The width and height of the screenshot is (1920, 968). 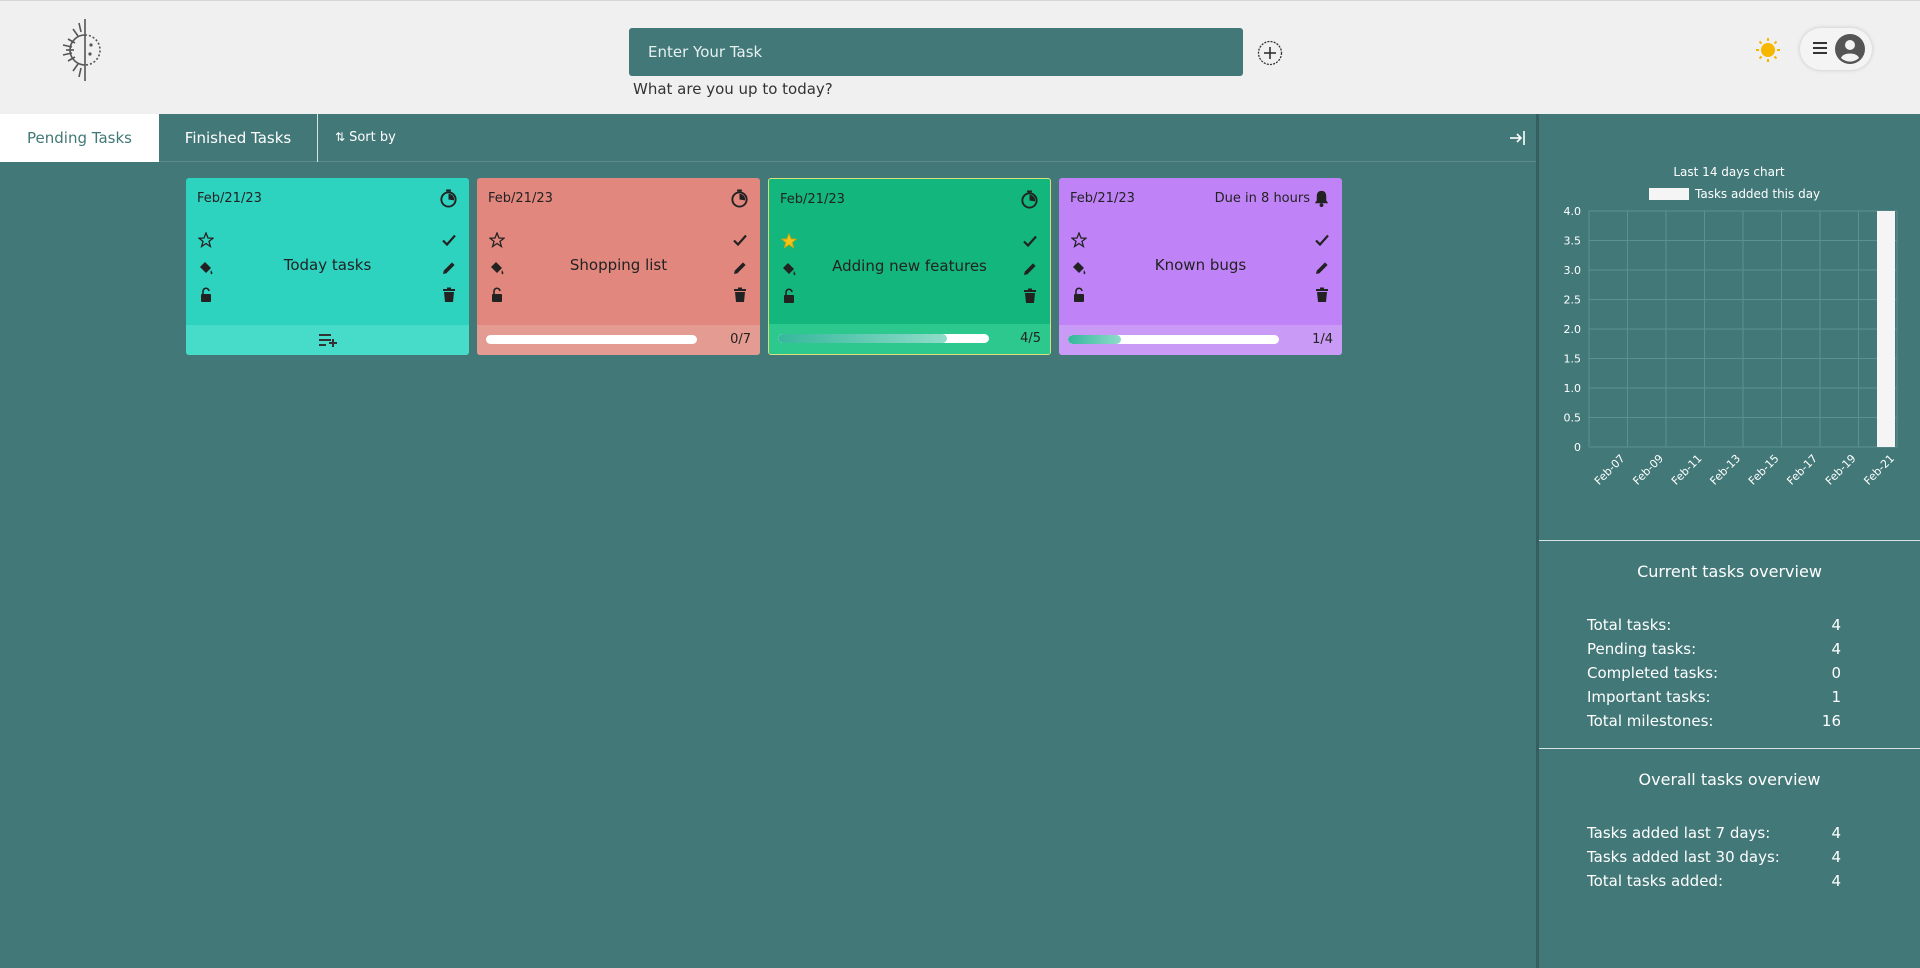 I want to click on app-logo-icon, so click(x=85, y=50).